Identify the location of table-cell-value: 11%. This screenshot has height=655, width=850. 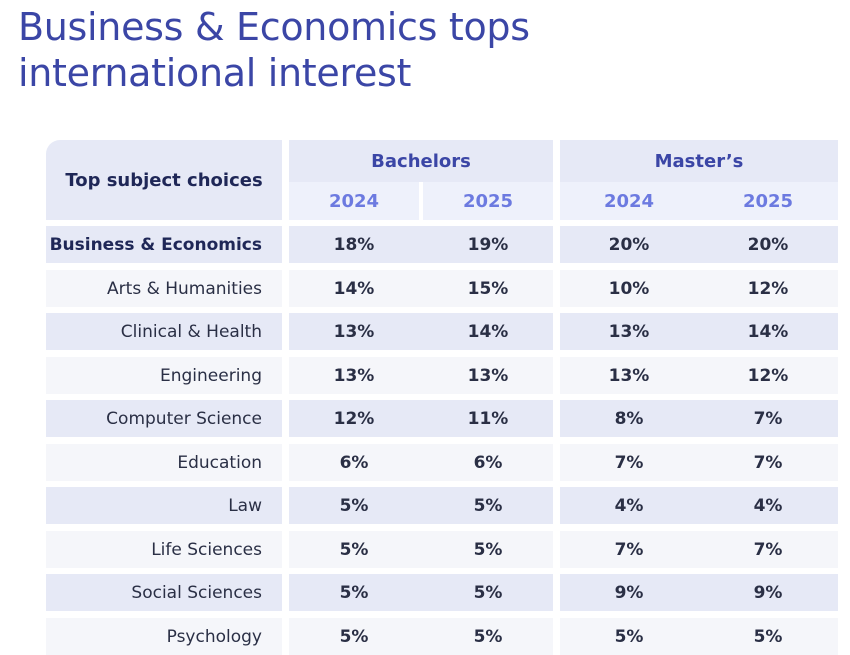
(488, 418).